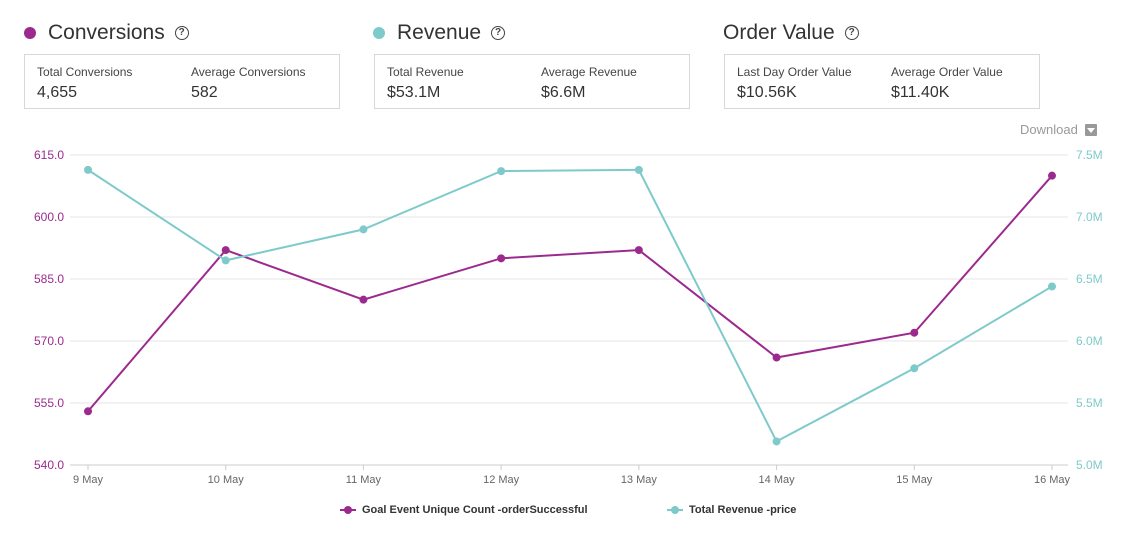  I want to click on x-tick-label: 14 May, so click(777, 480).